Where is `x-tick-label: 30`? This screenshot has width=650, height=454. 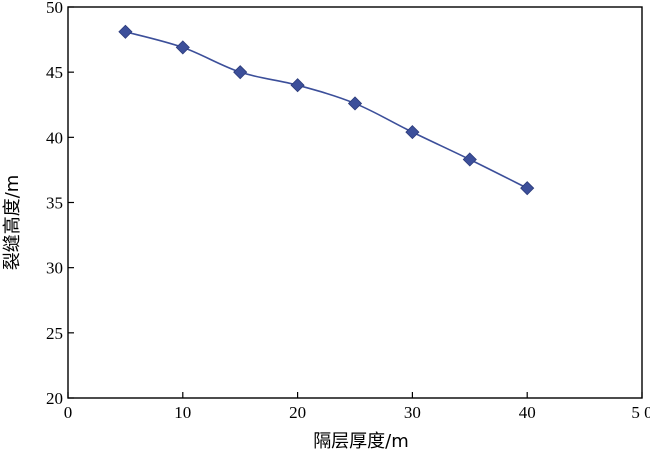
x-tick-label: 30 is located at coordinates (412, 412).